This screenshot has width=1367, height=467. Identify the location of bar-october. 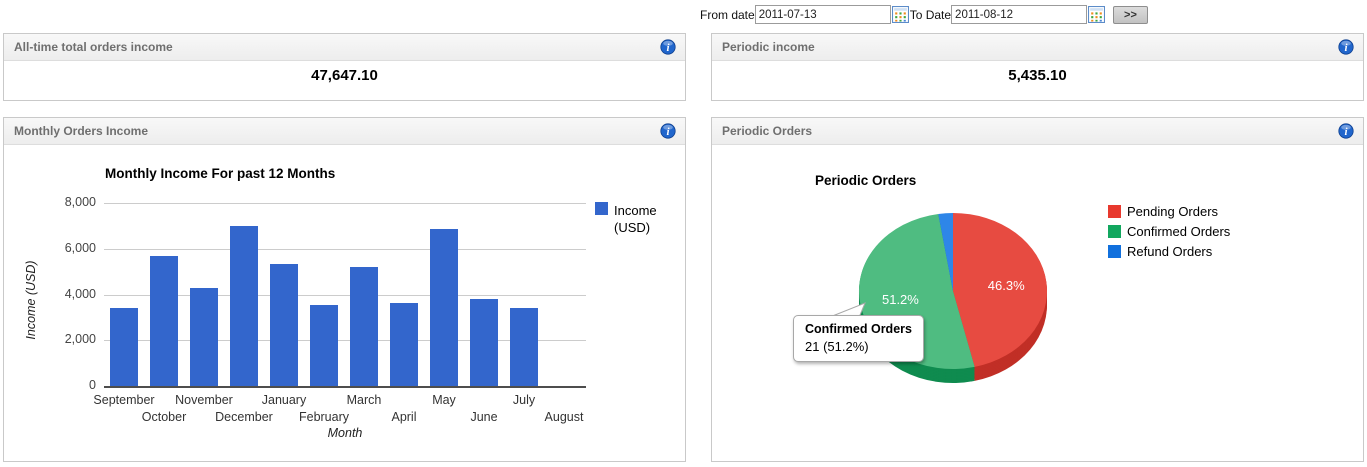
(164, 321).